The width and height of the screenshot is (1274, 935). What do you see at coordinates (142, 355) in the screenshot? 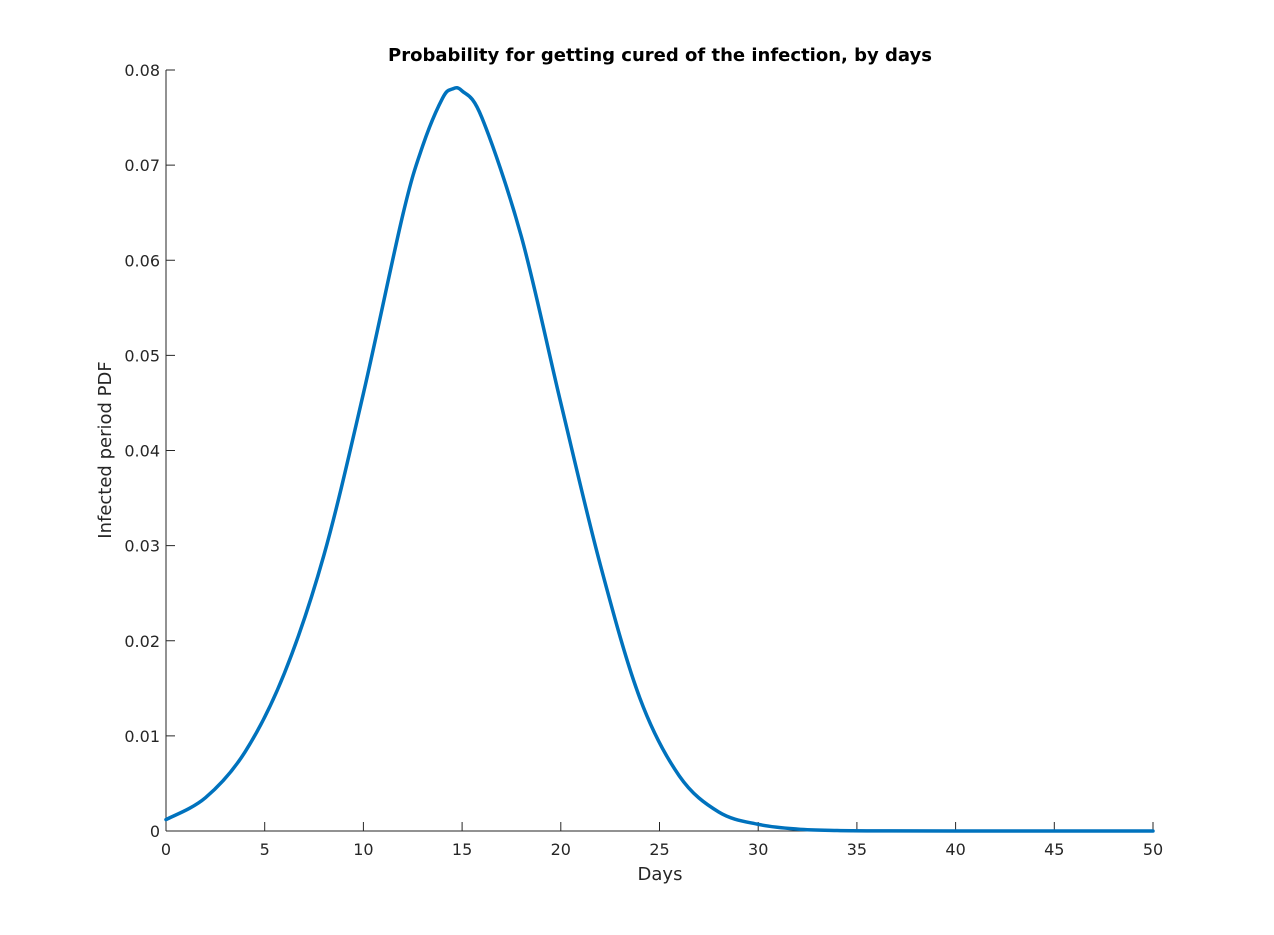
I see `y-tick-label: 0.05` at bounding box center [142, 355].